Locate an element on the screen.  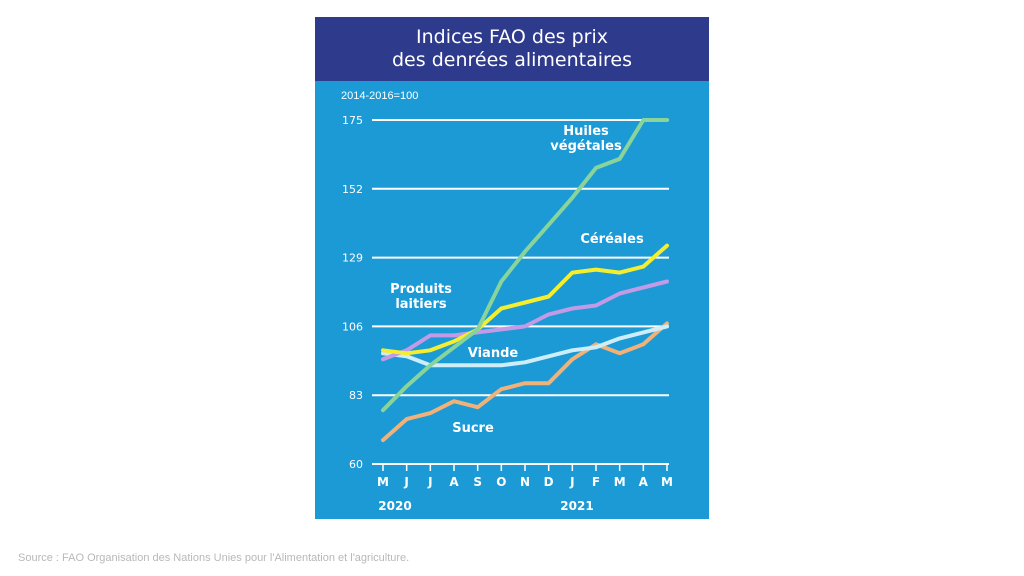
year-label-2020: 2020 is located at coordinates (394, 506).